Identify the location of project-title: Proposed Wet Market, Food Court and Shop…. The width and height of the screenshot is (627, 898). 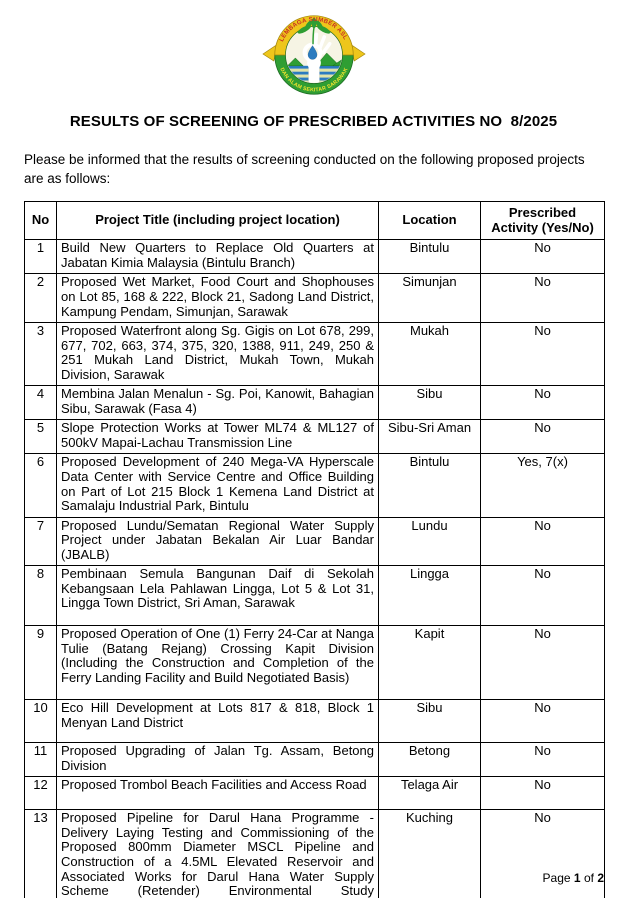
(217, 298).